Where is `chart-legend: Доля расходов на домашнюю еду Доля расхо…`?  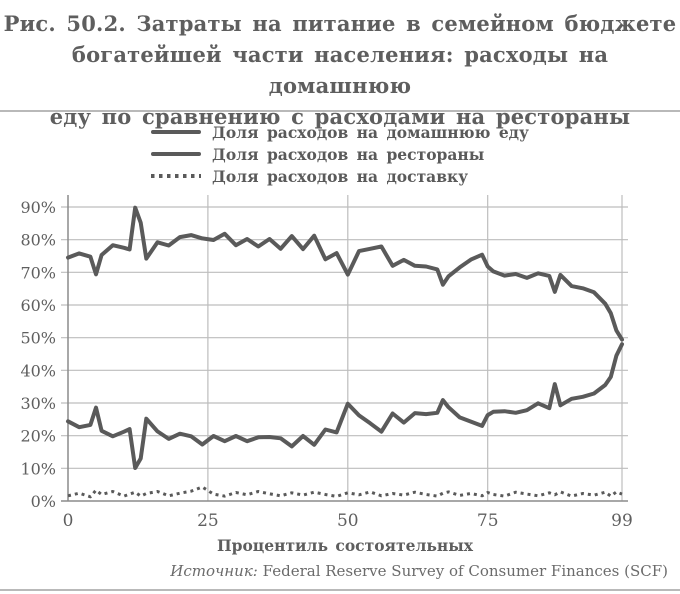 chart-legend: Доля расходов на домашнюю еду Доля расхо… is located at coordinates (340, 154).